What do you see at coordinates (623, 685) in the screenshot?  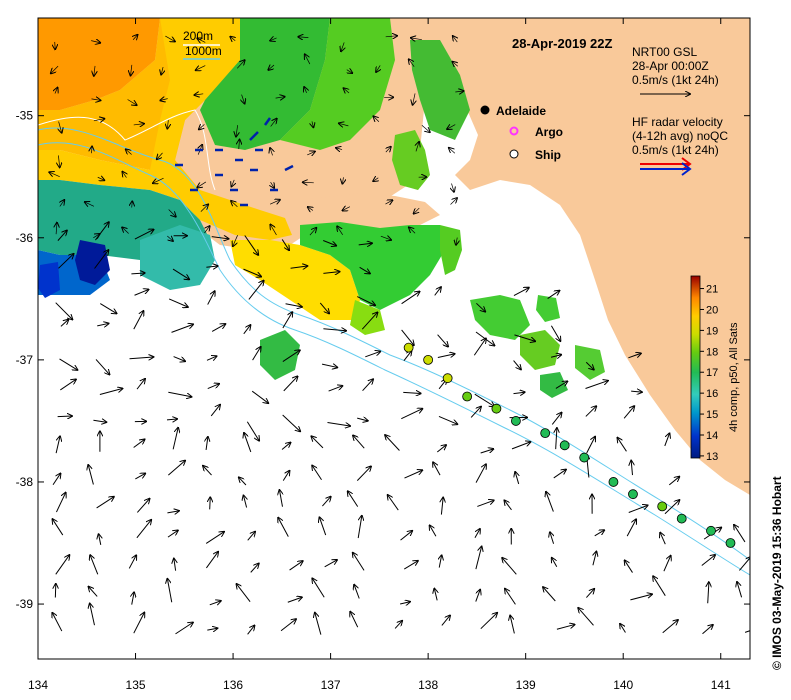 I see `x-tick-label: 140` at bounding box center [623, 685].